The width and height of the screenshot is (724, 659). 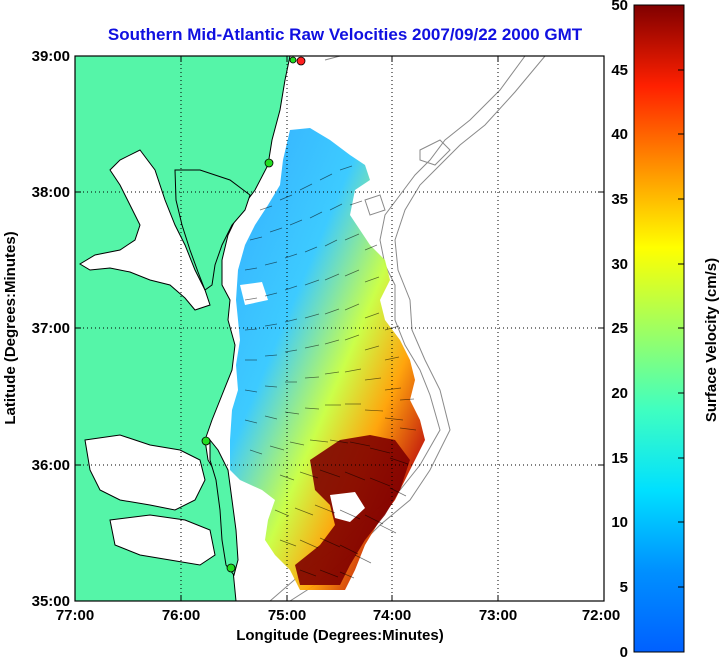 I want to click on x-tick-label: 72:00, so click(x=601, y=615).